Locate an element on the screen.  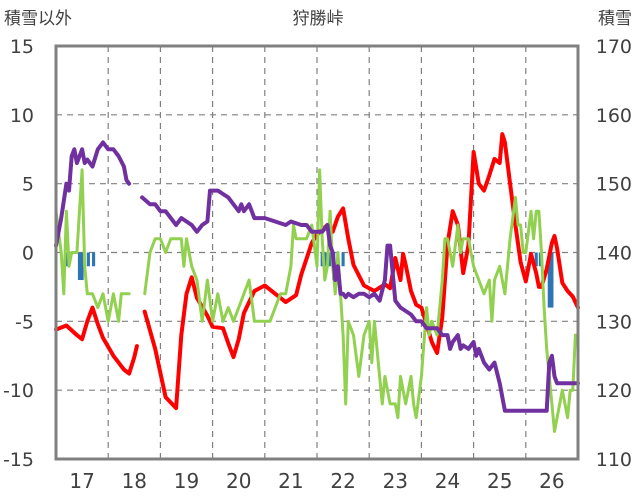
right-axis-label: 積雪 is located at coordinates (615, 19).